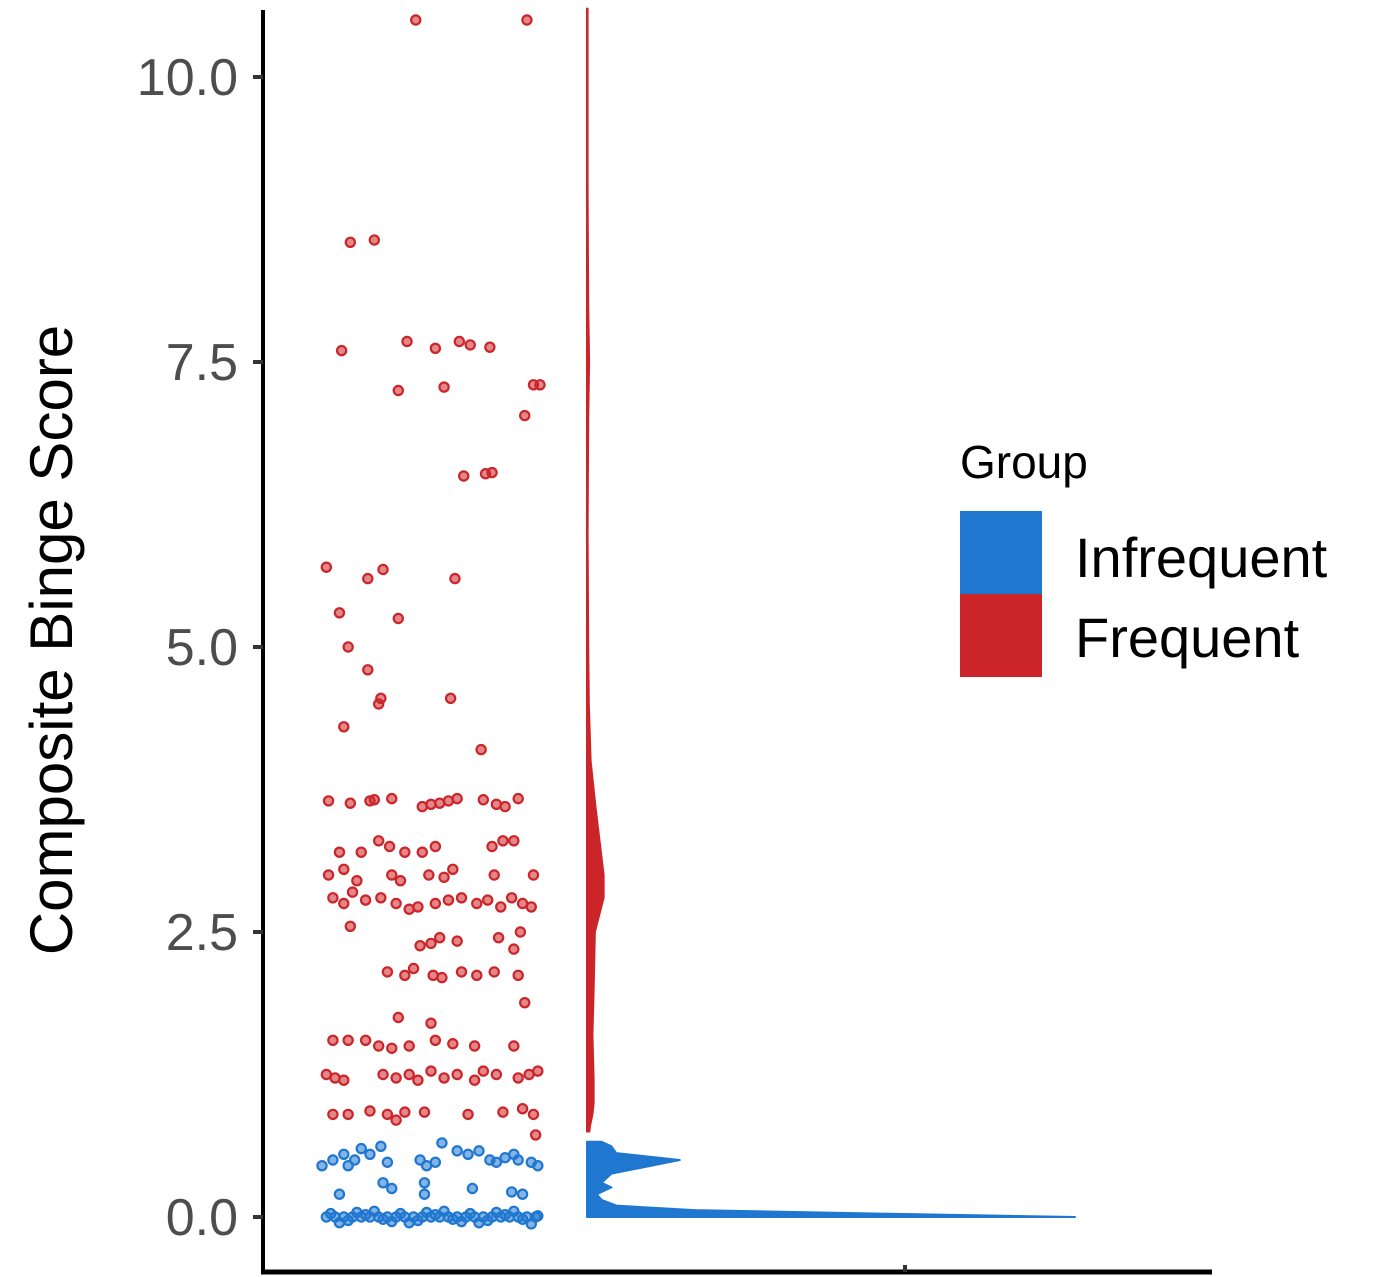 This screenshot has width=1376, height=1277. I want to click on legend-swatch-infrequent, so click(1001, 552).